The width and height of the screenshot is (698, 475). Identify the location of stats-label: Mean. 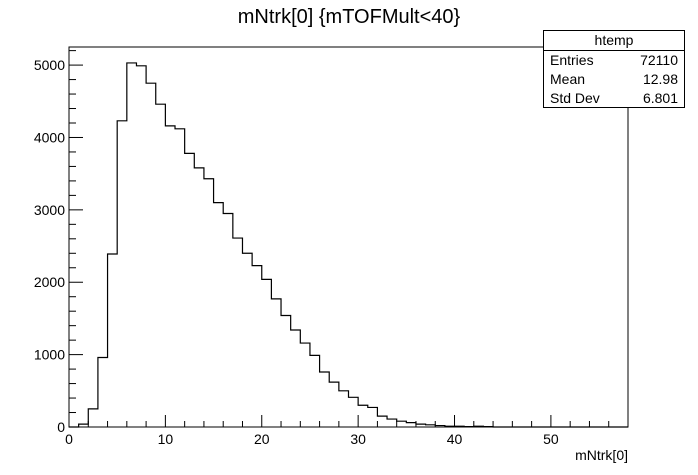
(568, 79).